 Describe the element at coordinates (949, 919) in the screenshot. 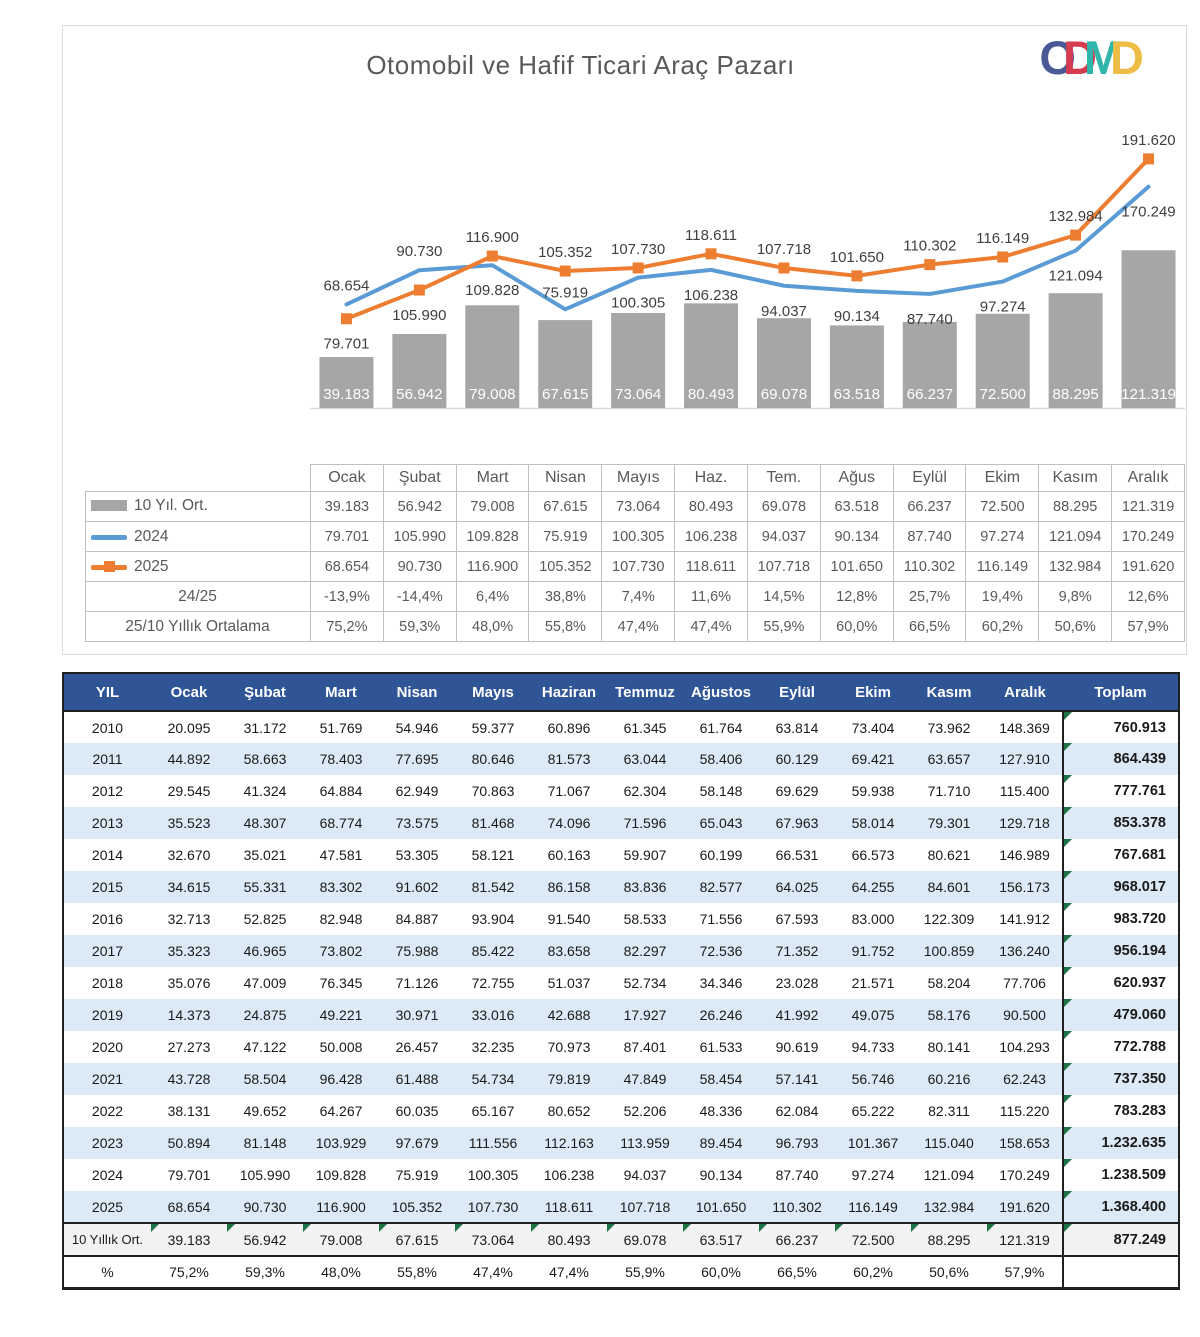

I see `month-value-cell: 122.309` at that location.